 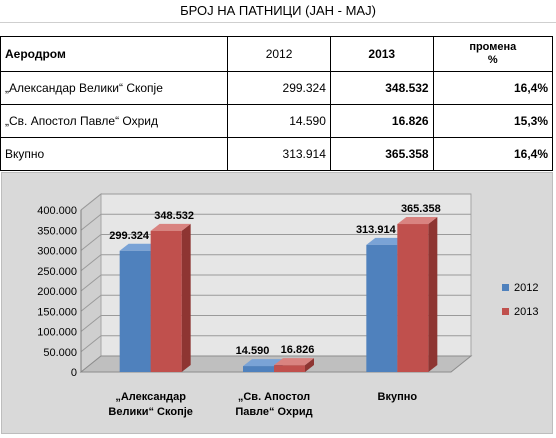 I want to click on header-change: промена%, so click(x=493, y=54).